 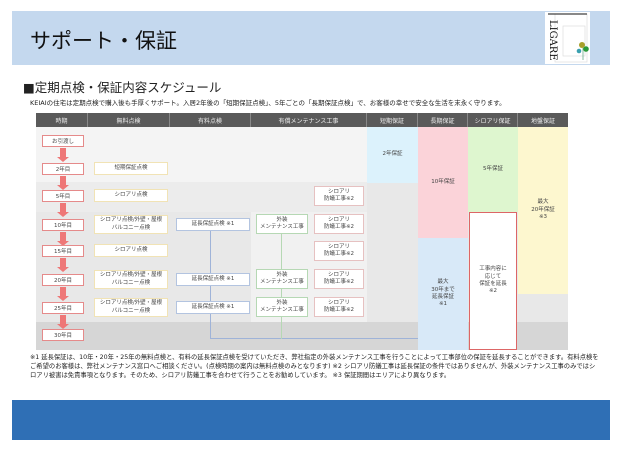 I want to click on svg-text: LIGARE, so click(x=552, y=40).